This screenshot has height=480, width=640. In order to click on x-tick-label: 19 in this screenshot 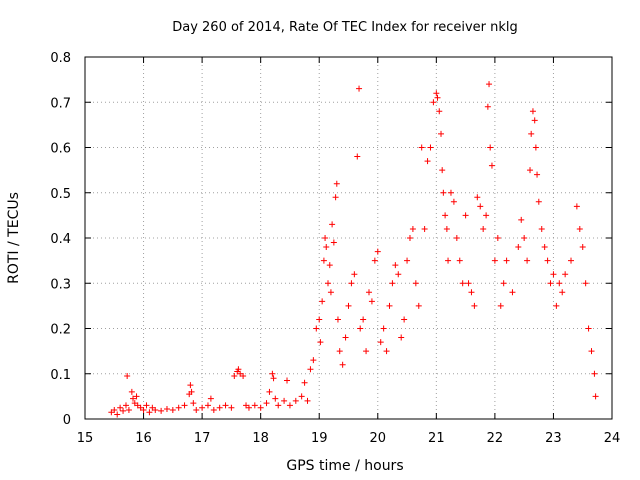, I will do `click(319, 438)`.